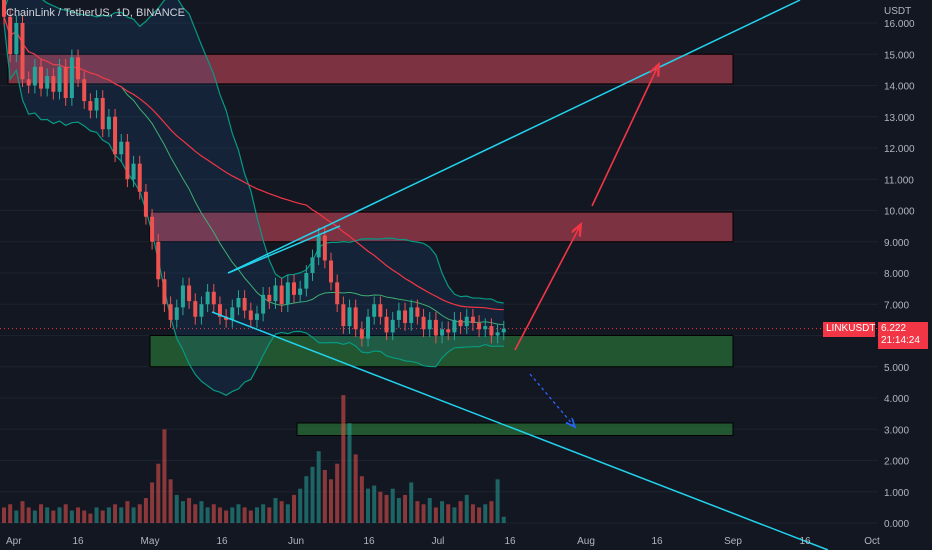 This screenshot has height=550, width=932. I want to click on price-badge-symbol: LINKUSDT, so click(850, 329).